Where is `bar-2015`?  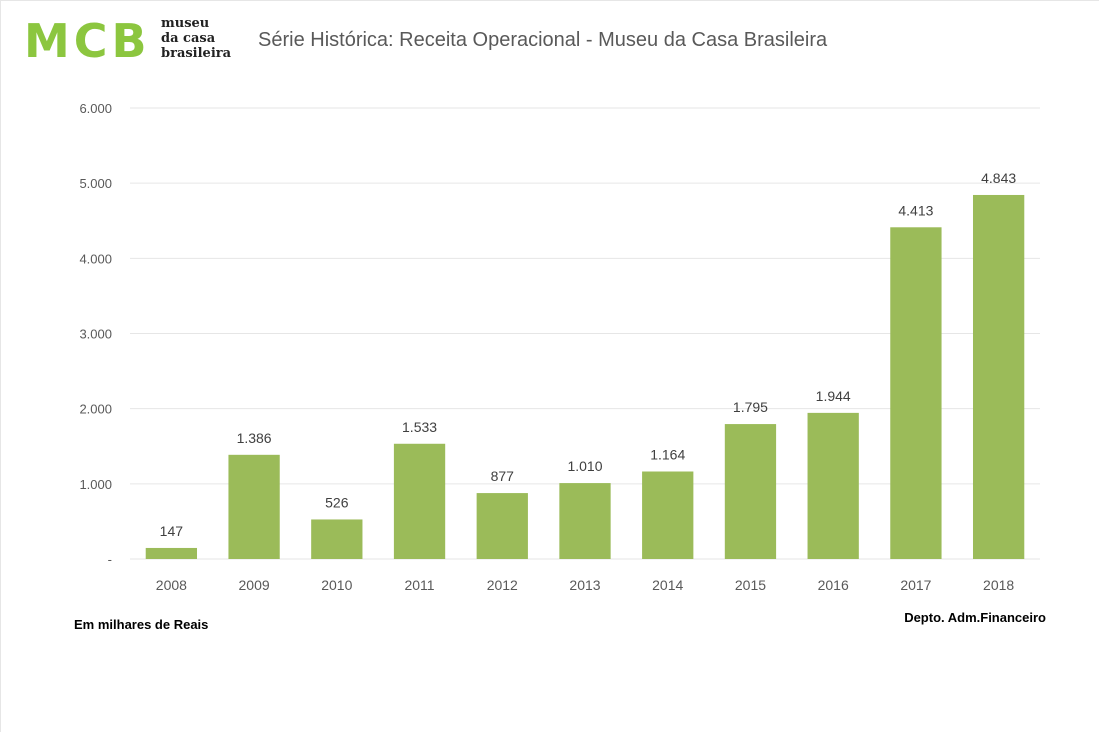 bar-2015 is located at coordinates (750, 491).